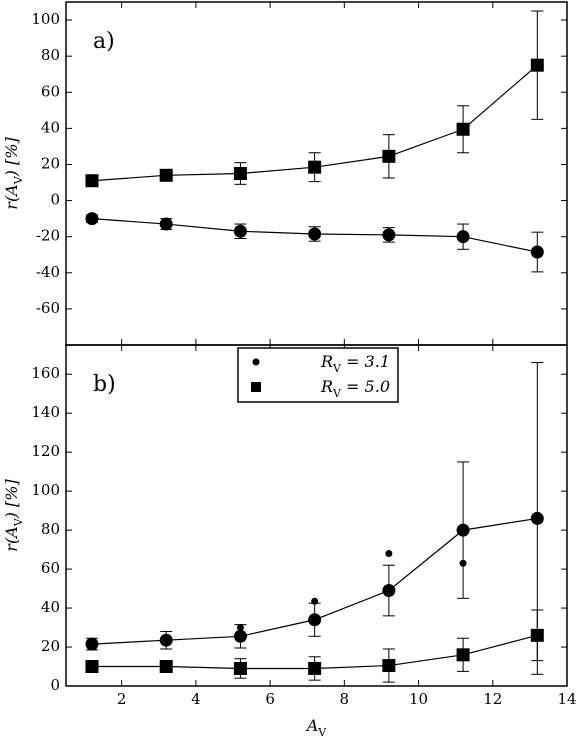 Image resolution: width=577 pixels, height=736 pixels. What do you see at coordinates (45, 412) in the screenshot?
I see `y-tick-label: 140` at bounding box center [45, 412].